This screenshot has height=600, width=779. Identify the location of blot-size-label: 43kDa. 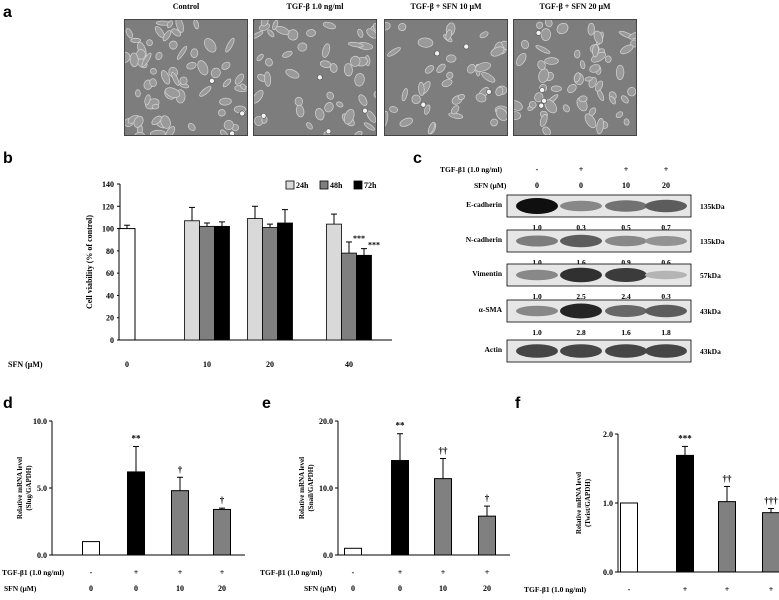
(710, 311).